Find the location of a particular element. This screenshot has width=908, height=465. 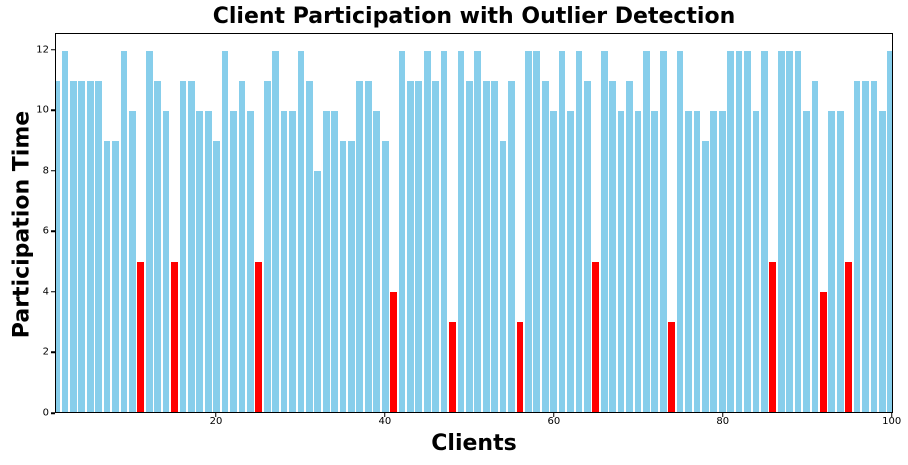

y-tick-label: 6 is located at coordinates (45, 231).